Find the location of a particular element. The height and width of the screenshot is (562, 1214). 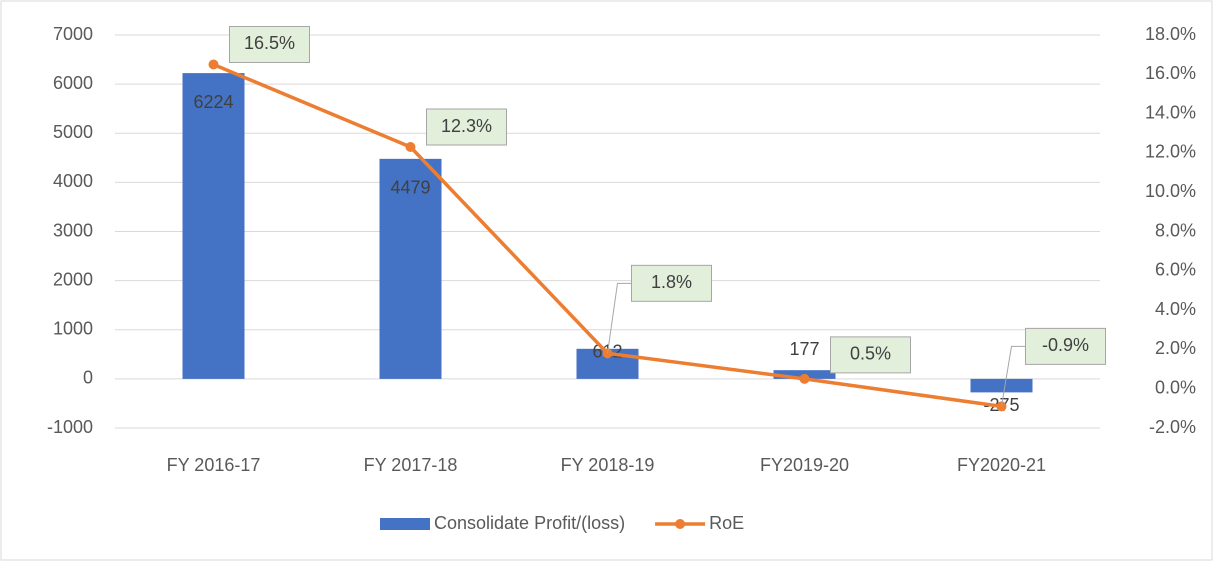

y-tick-label: 3000 is located at coordinates (73, 230).